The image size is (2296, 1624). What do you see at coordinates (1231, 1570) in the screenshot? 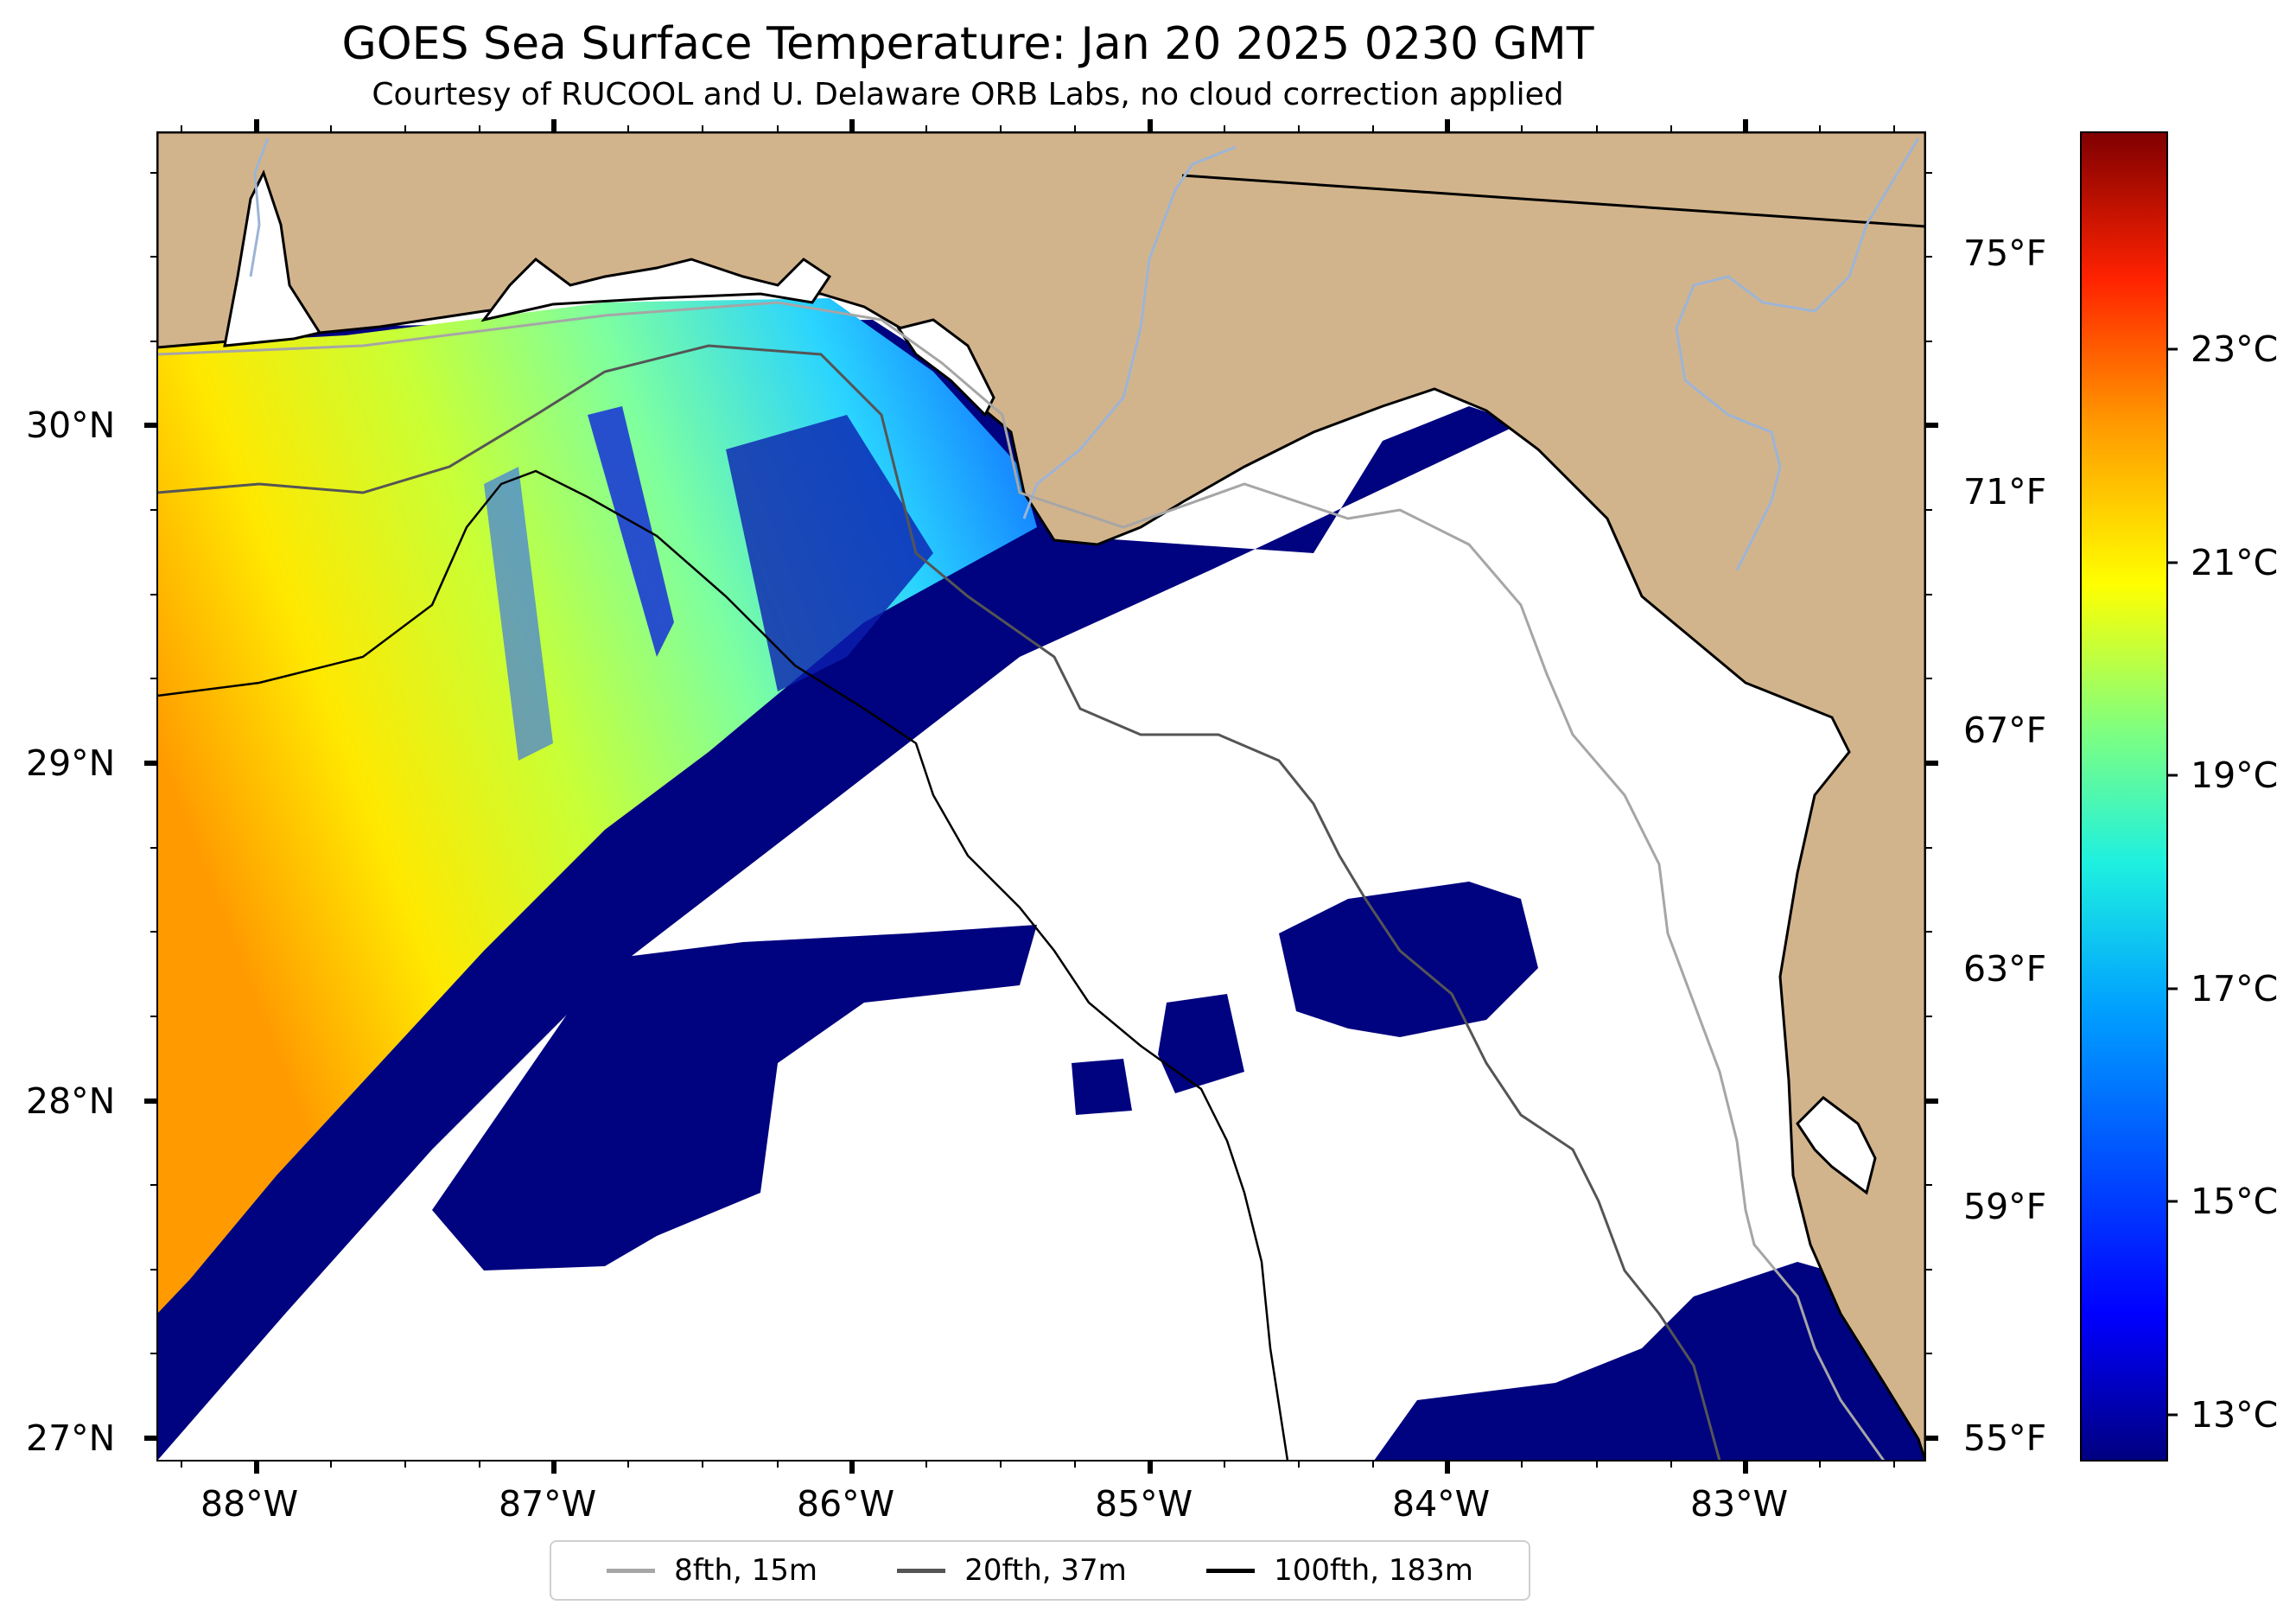
I see `legend-line-100fth` at bounding box center [1231, 1570].